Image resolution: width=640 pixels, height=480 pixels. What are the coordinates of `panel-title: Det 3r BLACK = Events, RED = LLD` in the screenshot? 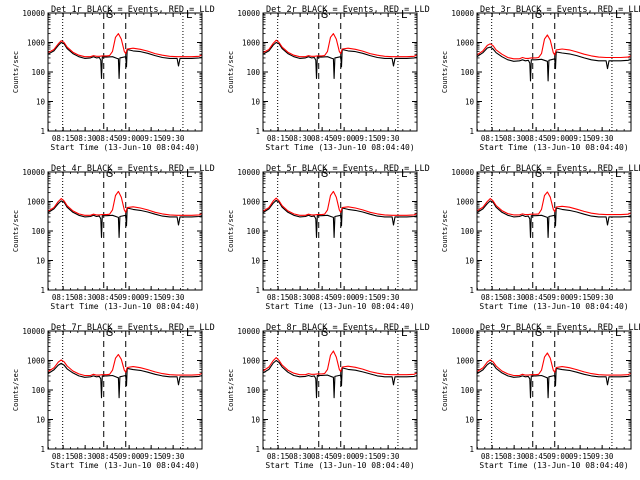 It's located at (560, 10).